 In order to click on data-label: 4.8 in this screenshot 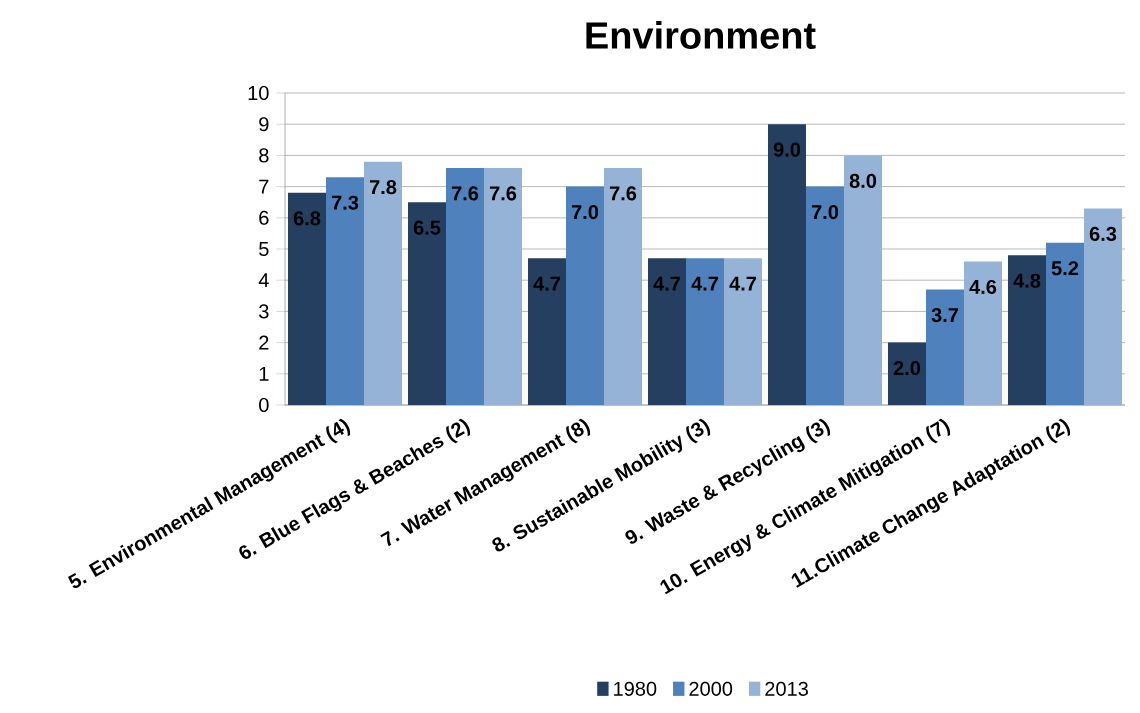, I will do `click(1027, 280)`.